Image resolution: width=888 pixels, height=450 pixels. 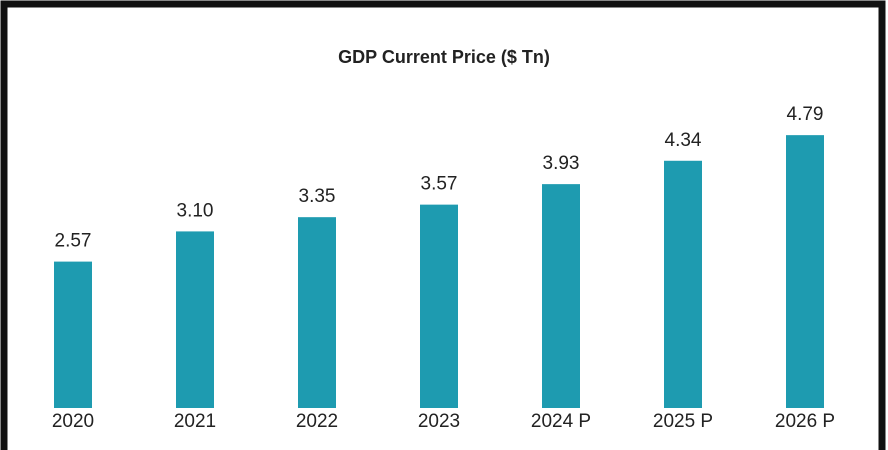 I want to click on x-tick-label: 2021, so click(x=195, y=421).